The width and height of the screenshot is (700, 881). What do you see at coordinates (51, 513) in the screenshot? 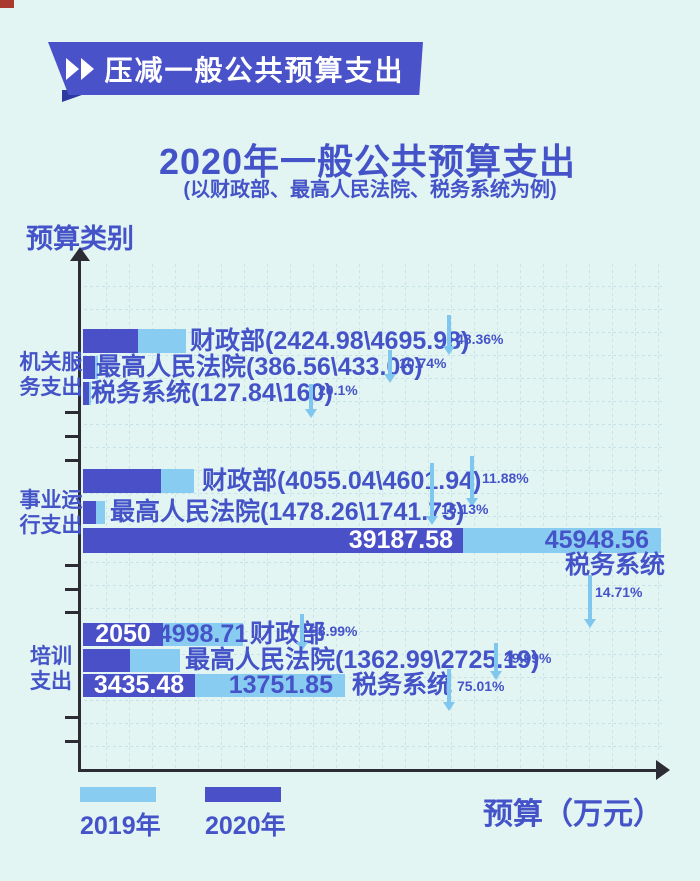
I see `category-label: 事业运 行支出` at bounding box center [51, 513].